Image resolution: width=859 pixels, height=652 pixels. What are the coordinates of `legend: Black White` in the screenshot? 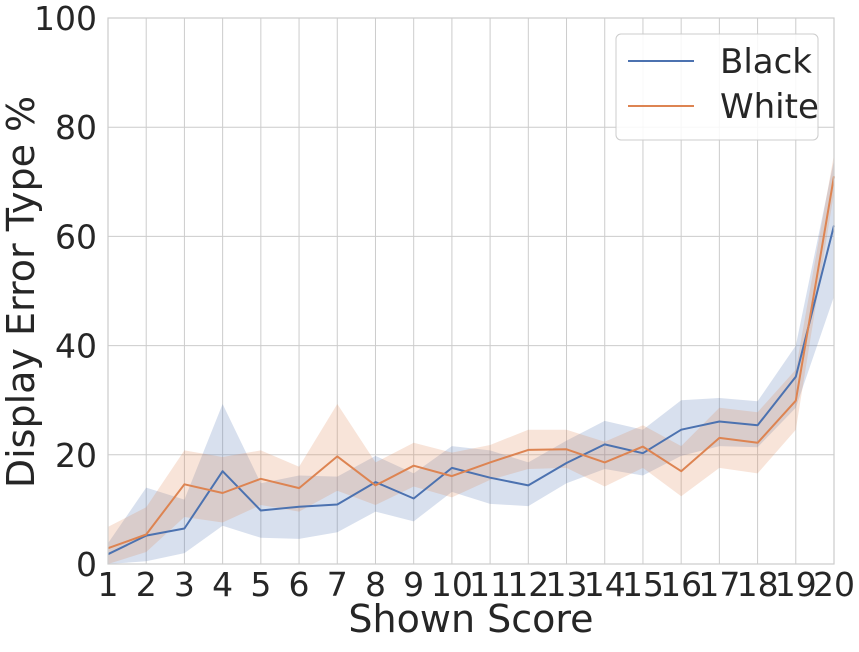 It's located at (717, 87).